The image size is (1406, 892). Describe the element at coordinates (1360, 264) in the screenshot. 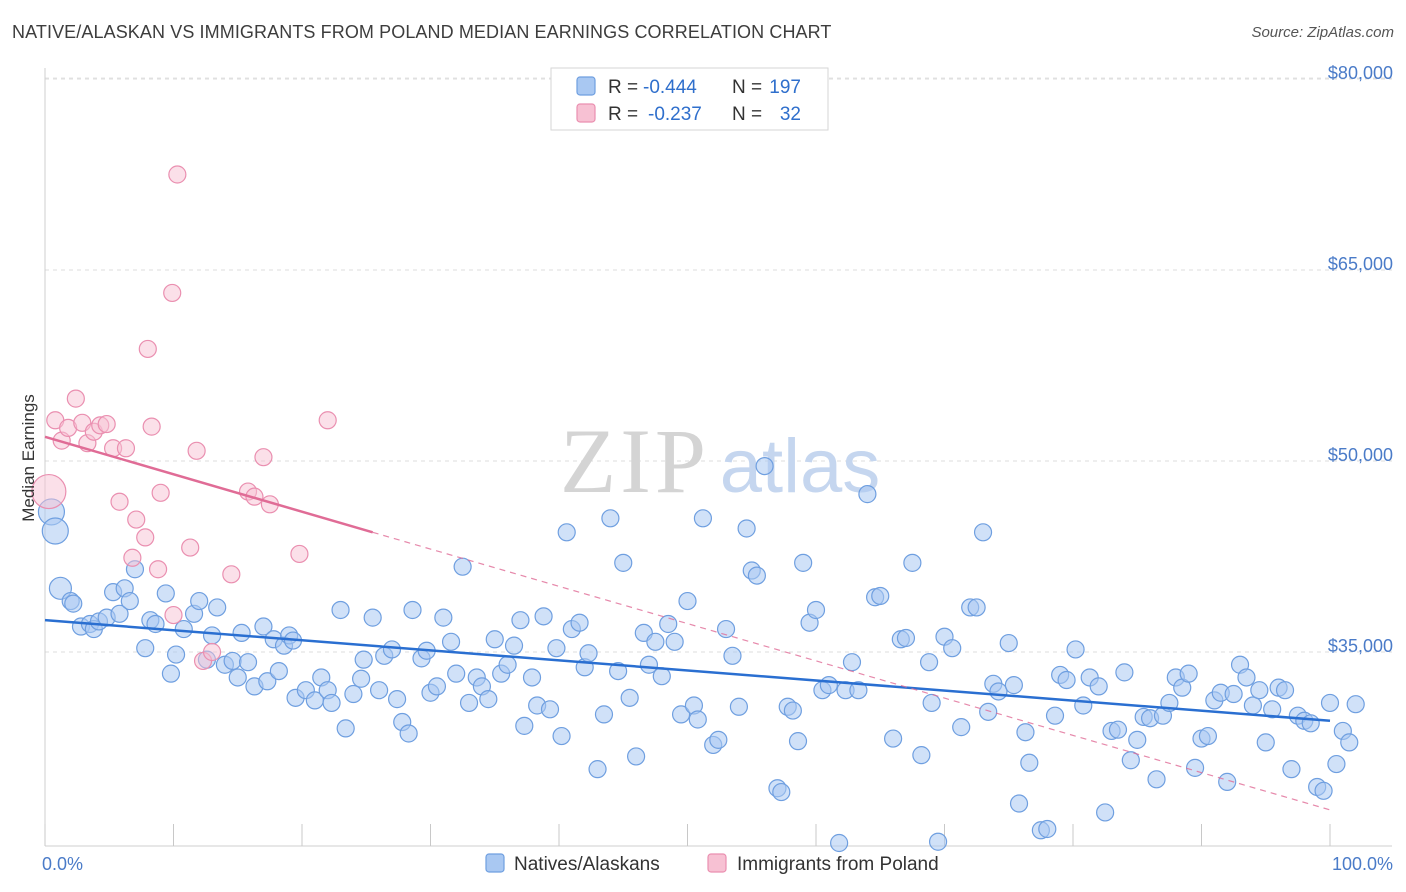

I see `y-tick-label-65000: $65,000` at that location.